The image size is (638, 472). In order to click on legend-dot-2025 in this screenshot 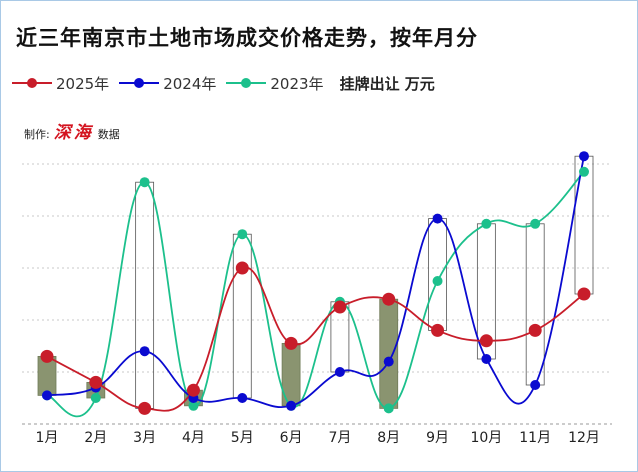, I will do `click(32, 83)`.